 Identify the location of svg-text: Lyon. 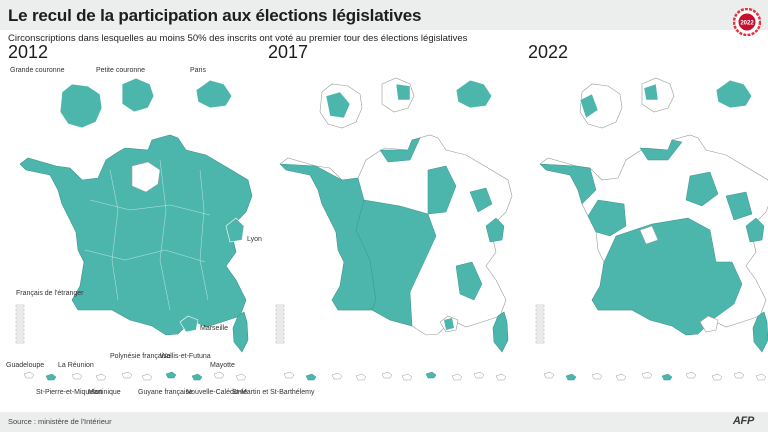
(254, 239).